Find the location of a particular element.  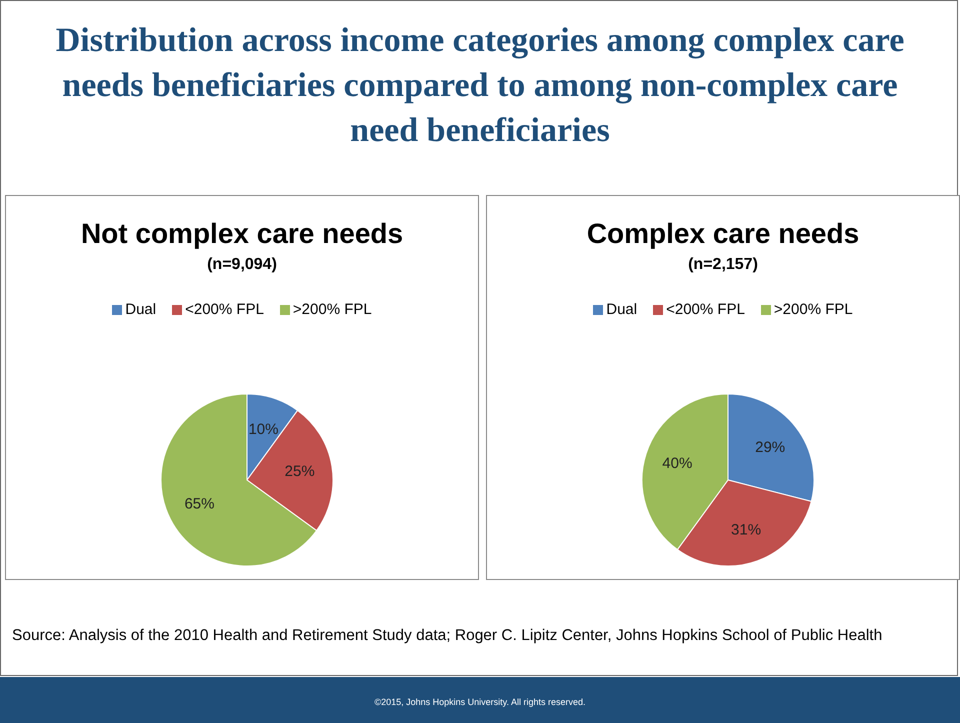

chart-title: Complex care needs is located at coordinates (723, 234).